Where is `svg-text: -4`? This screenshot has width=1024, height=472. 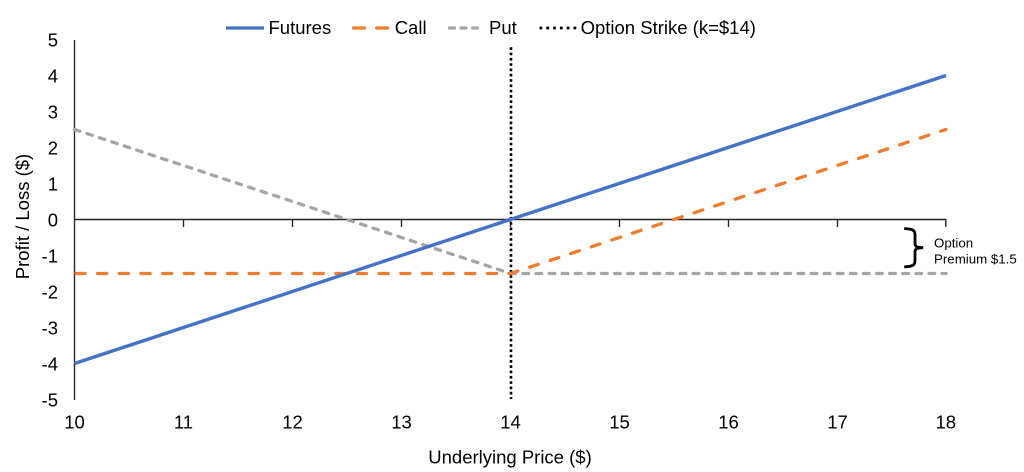 svg-text: -4 is located at coordinates (50, 364).